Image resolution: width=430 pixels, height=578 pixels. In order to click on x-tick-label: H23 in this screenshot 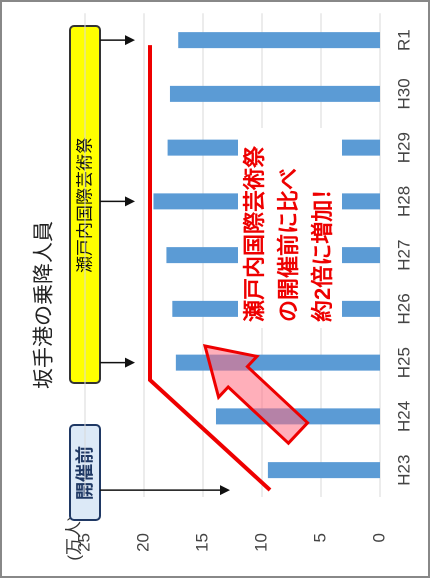, I will do `click(403, 470)`.